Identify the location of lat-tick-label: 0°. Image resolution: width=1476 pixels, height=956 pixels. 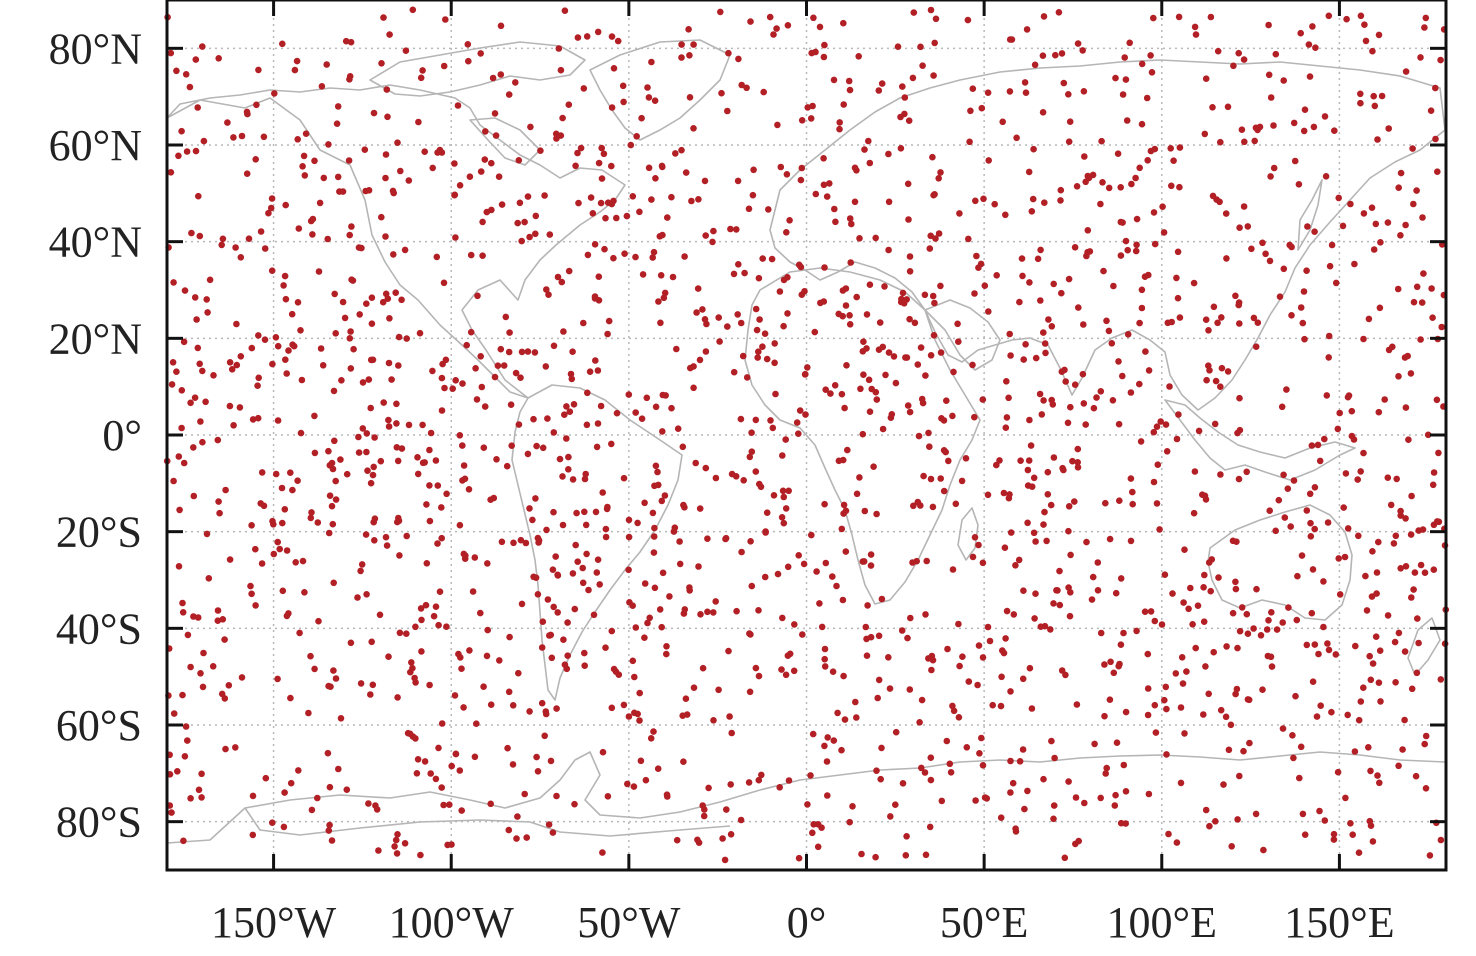
(122, 435).